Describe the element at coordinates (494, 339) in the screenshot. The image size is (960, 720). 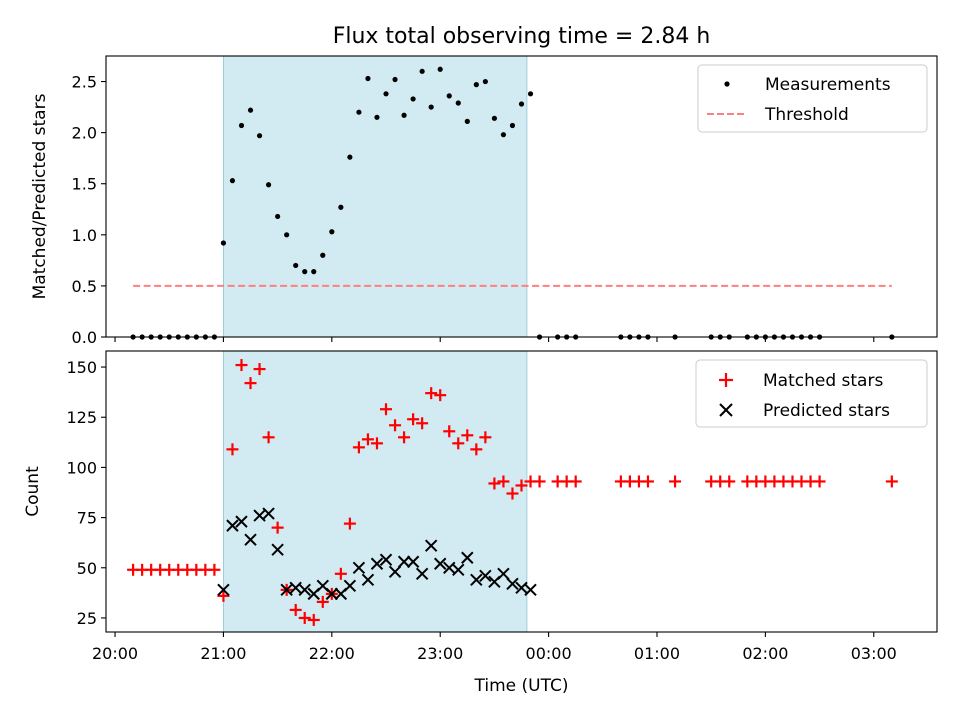
I see `top-x-ticks` at that location.